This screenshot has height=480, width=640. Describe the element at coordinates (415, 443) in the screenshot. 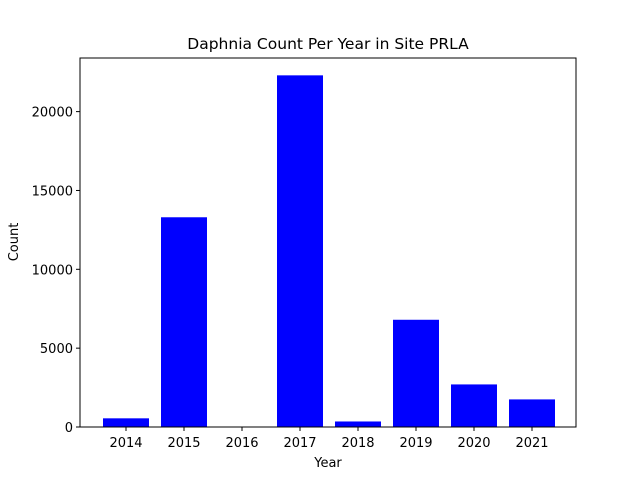

I see `x-tick-label: 2019` at that location.